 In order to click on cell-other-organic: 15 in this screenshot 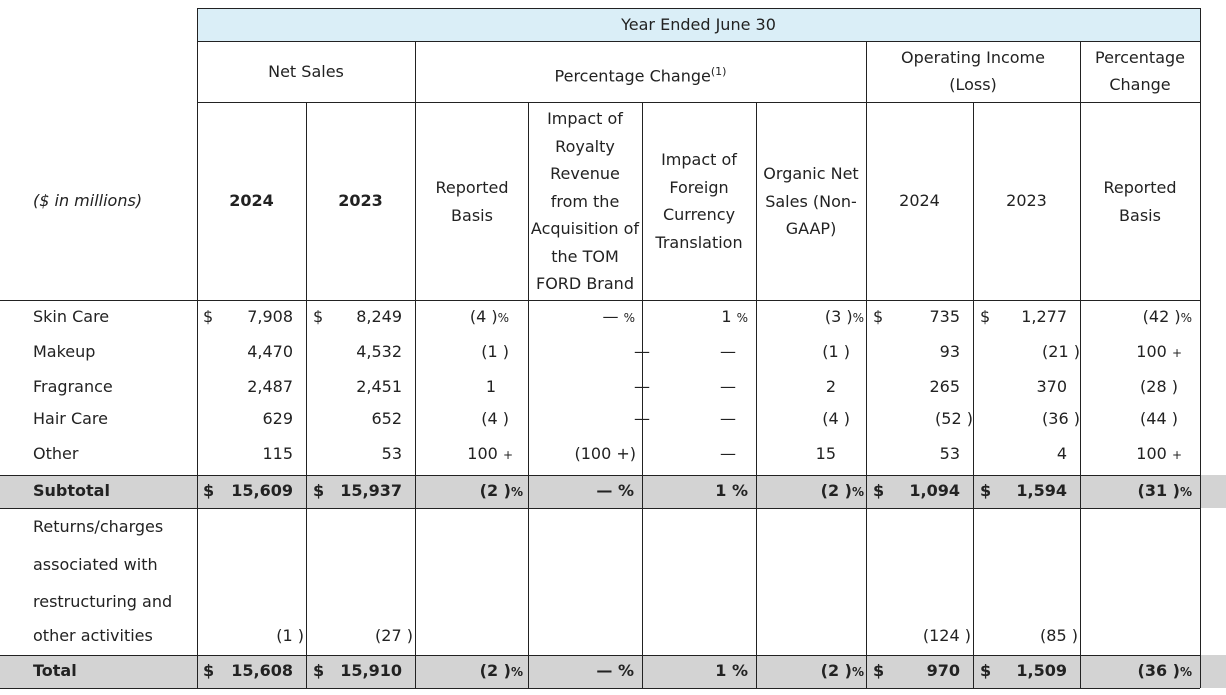, I will do `click(825, 453)`.